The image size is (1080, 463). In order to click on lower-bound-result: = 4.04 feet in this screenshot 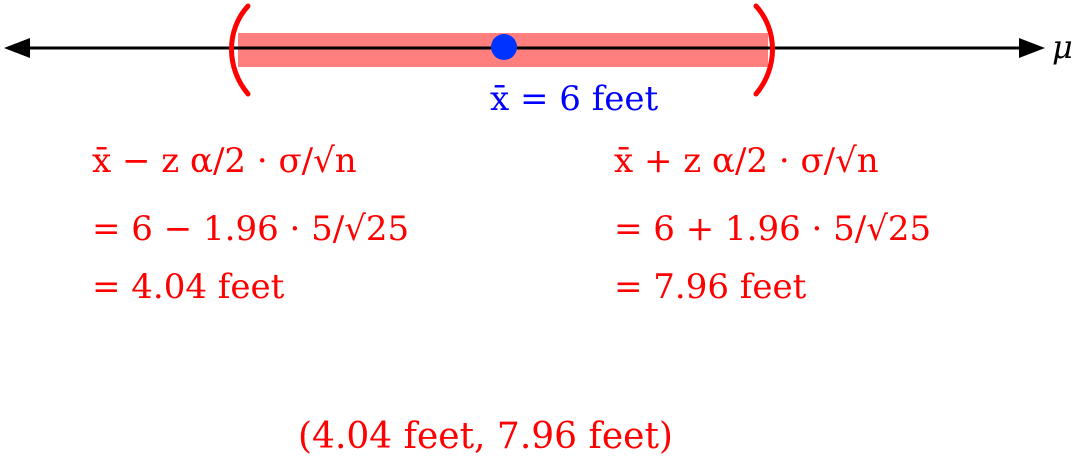, I will do `click(188, 287)`.